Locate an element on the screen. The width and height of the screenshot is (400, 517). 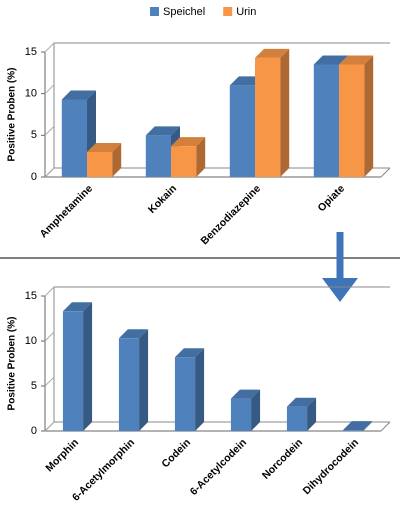
x-tick-label: 6-Acetylcodein is located at coordinates (218, 467).